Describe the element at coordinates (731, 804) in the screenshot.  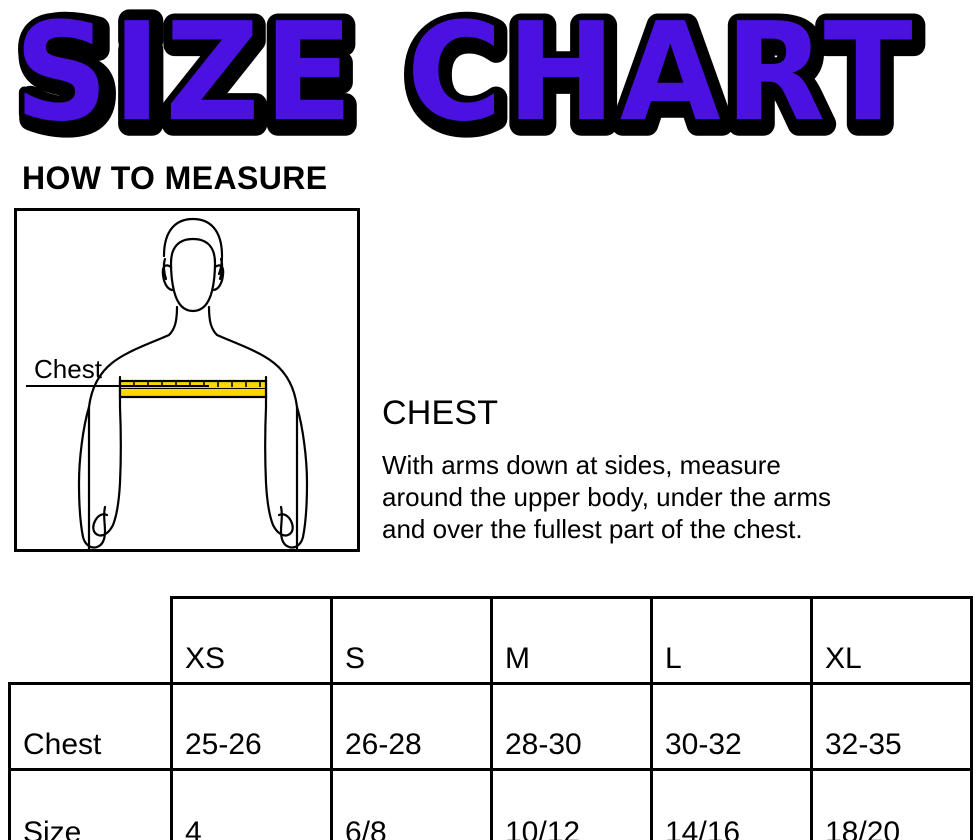
I see `table-cell-size-l: 14/16` at that location.